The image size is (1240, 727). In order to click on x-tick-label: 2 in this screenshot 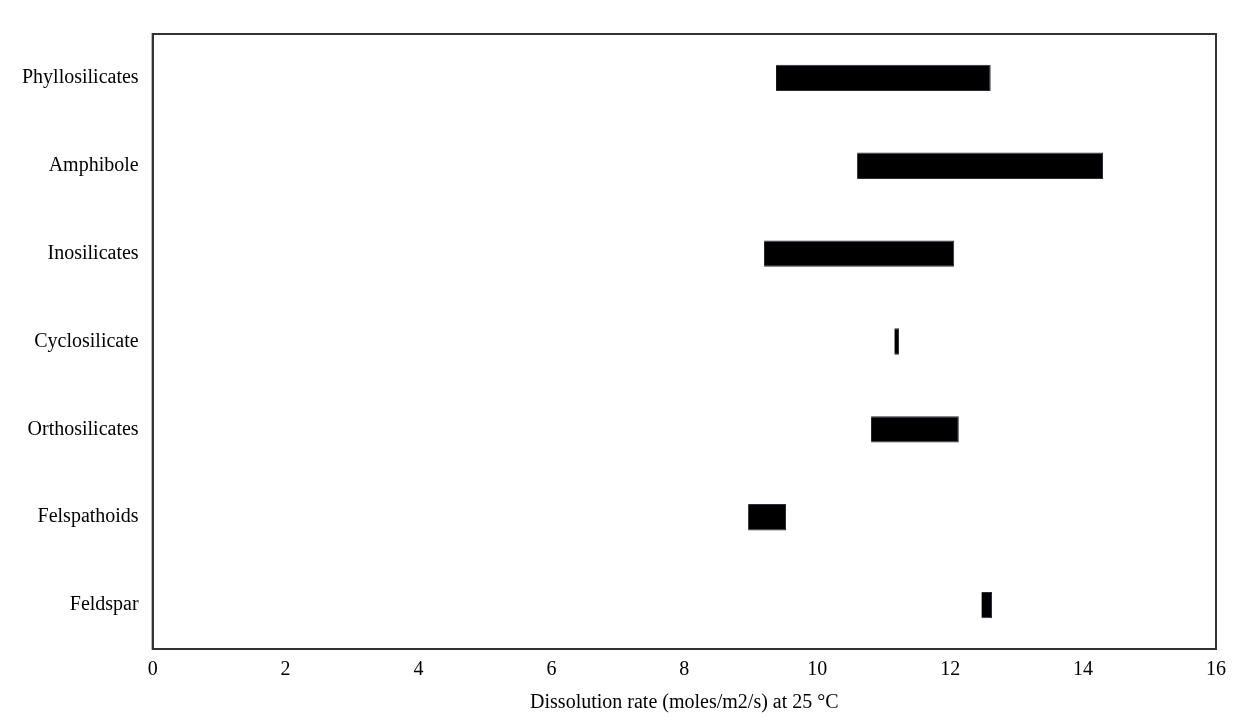, I will do `click(285, 668)`.